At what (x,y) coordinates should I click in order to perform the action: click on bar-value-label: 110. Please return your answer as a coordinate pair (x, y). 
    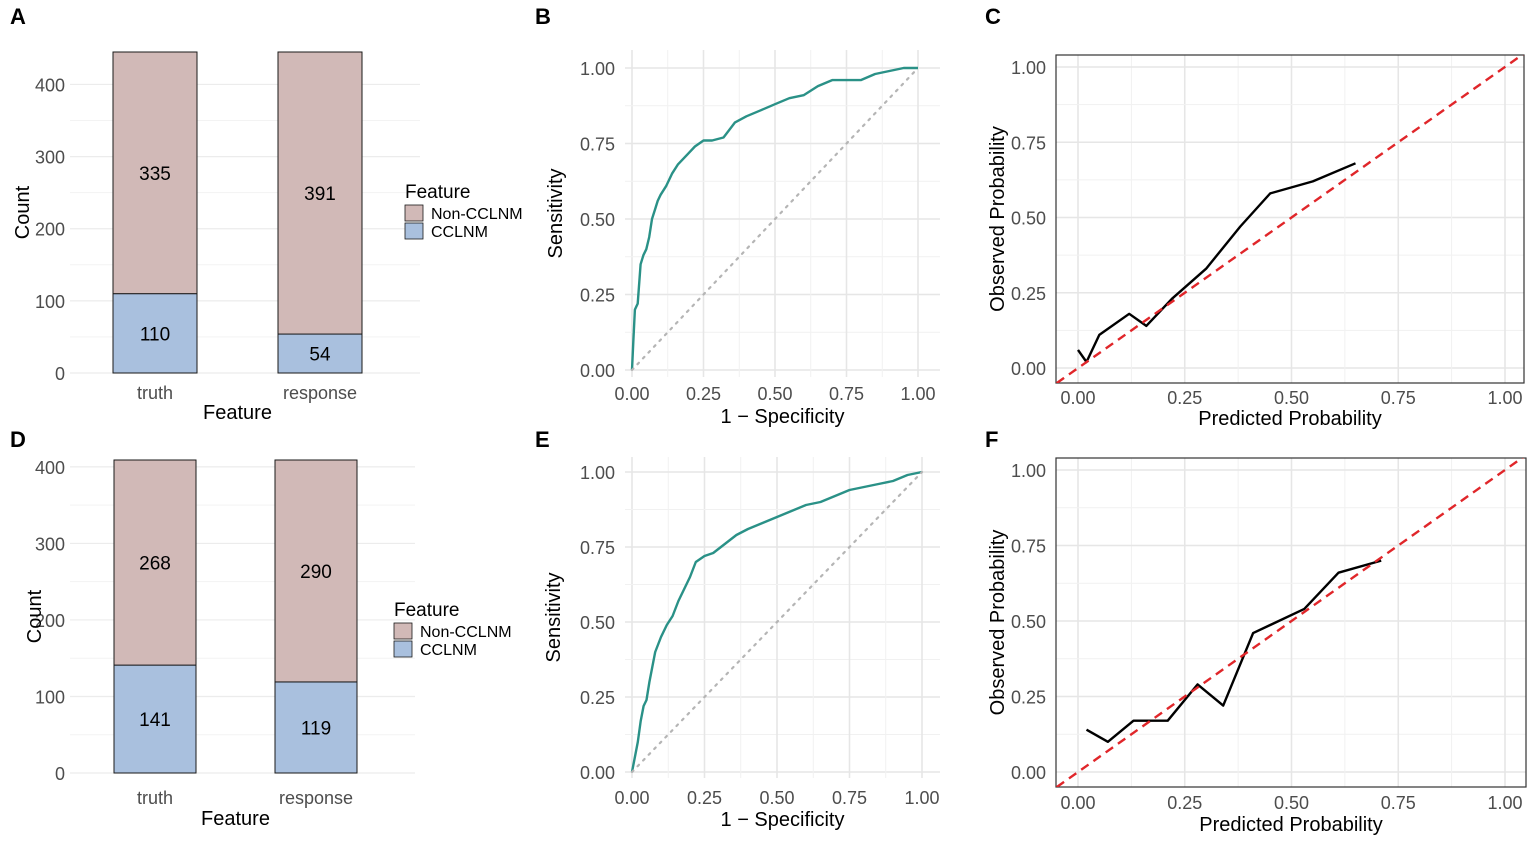
    Looking at the image, I should click on (155, 334).